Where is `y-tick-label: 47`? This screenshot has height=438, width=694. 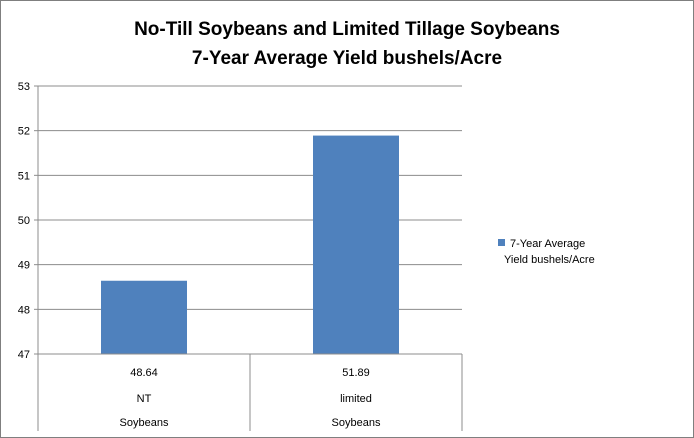
y-tick-label: 47 is located at coordinates (24, 355).